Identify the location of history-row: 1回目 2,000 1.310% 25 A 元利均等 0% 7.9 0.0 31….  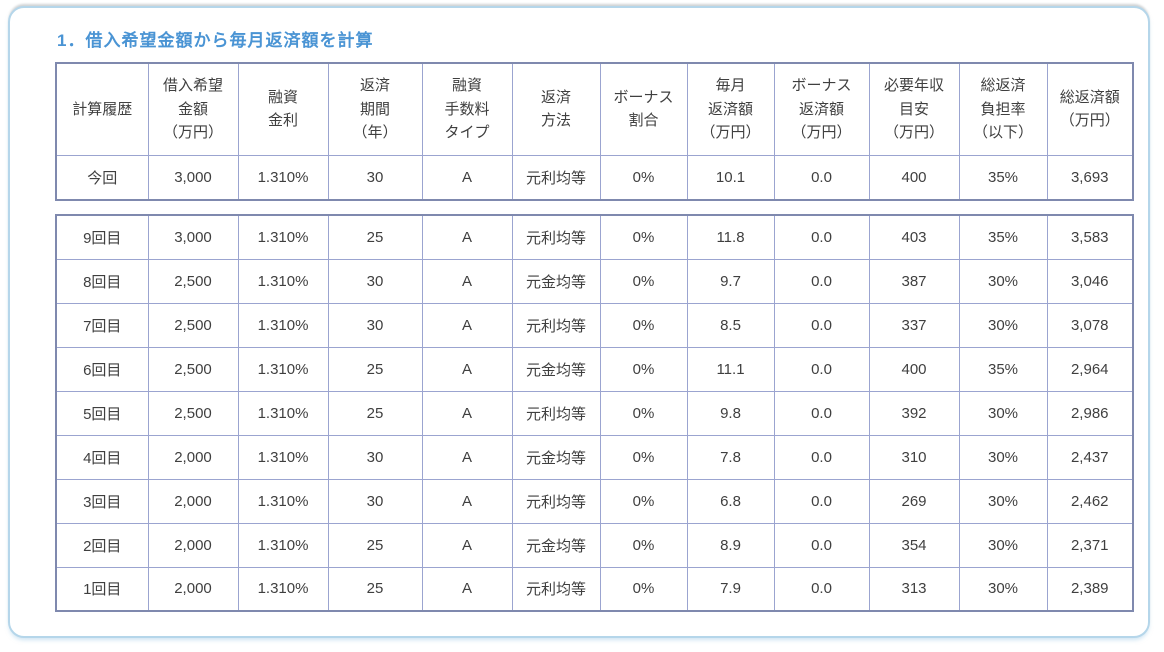
(594, 589).